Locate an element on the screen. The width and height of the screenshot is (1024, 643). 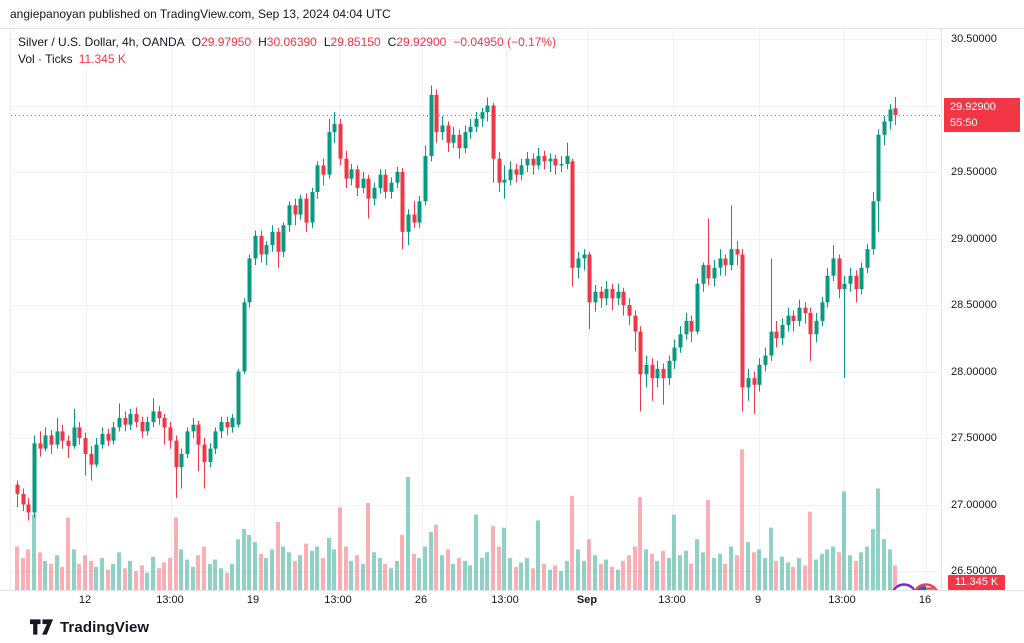
time-axis: 12 13:00 19 13:00 26 13:00 Sep 13:00 9 13:00 16 is located at coordinates (512, 600).